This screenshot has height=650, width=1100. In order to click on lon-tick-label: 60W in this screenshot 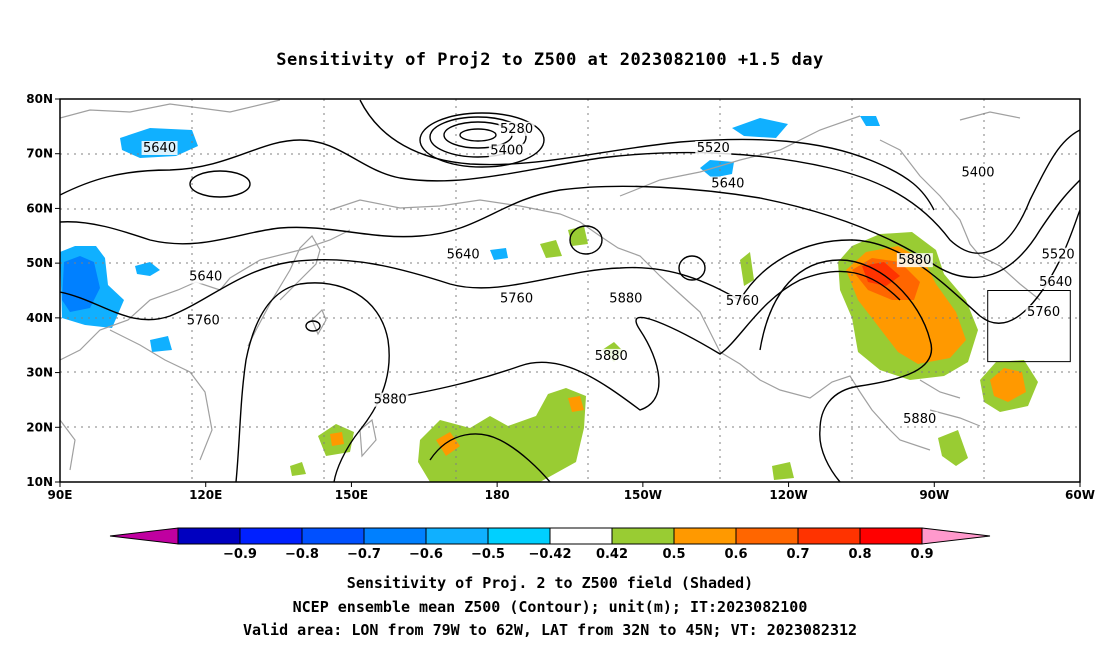, I will do `click(1080, 495)`.